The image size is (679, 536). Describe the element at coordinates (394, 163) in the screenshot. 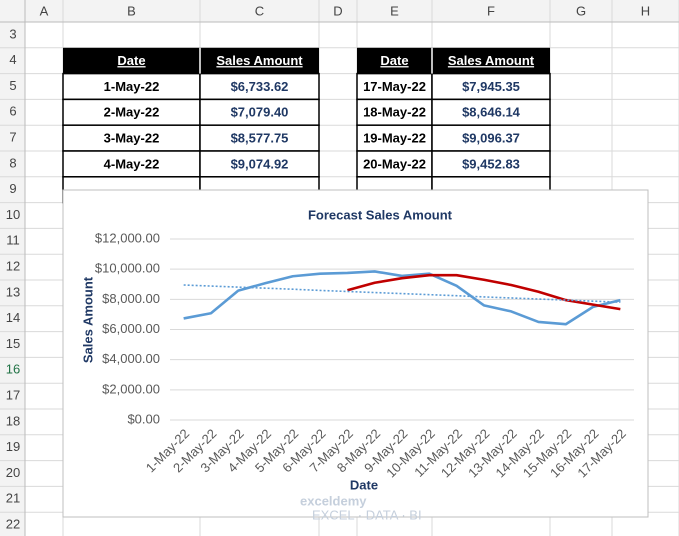

I see `table-value: 20-May-22` at that location.